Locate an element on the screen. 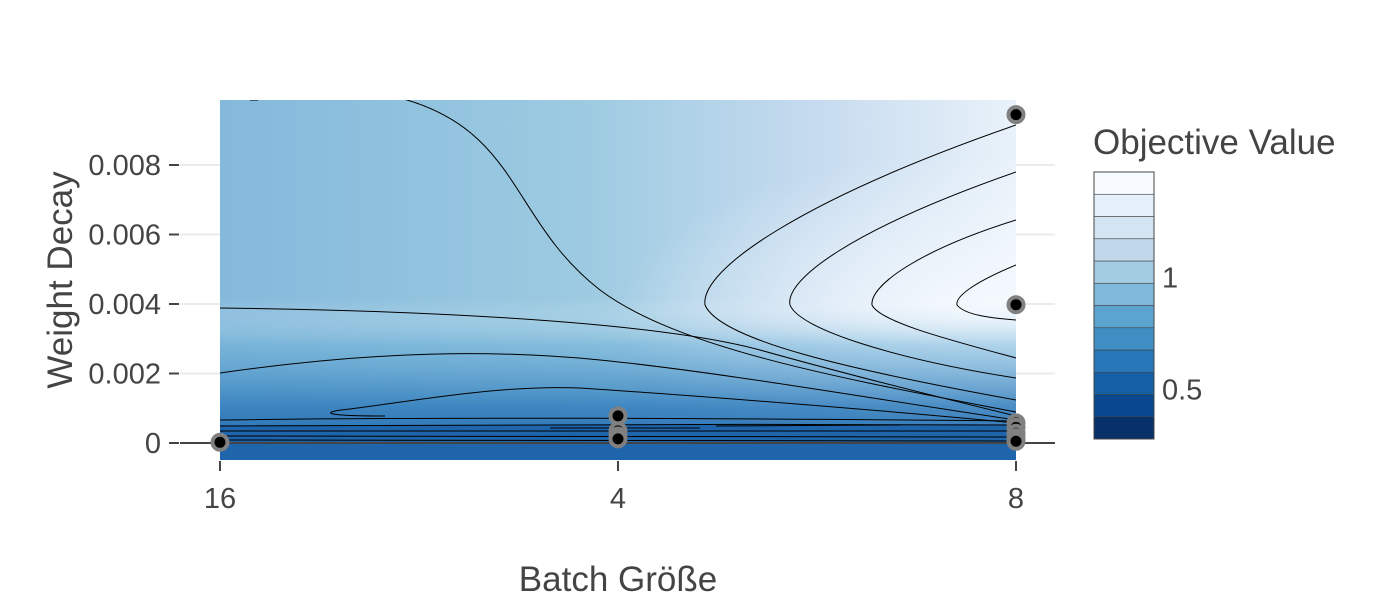 This screenshot has height=605, width=1400. colorbar-border is located at coordinates (1124, 305).